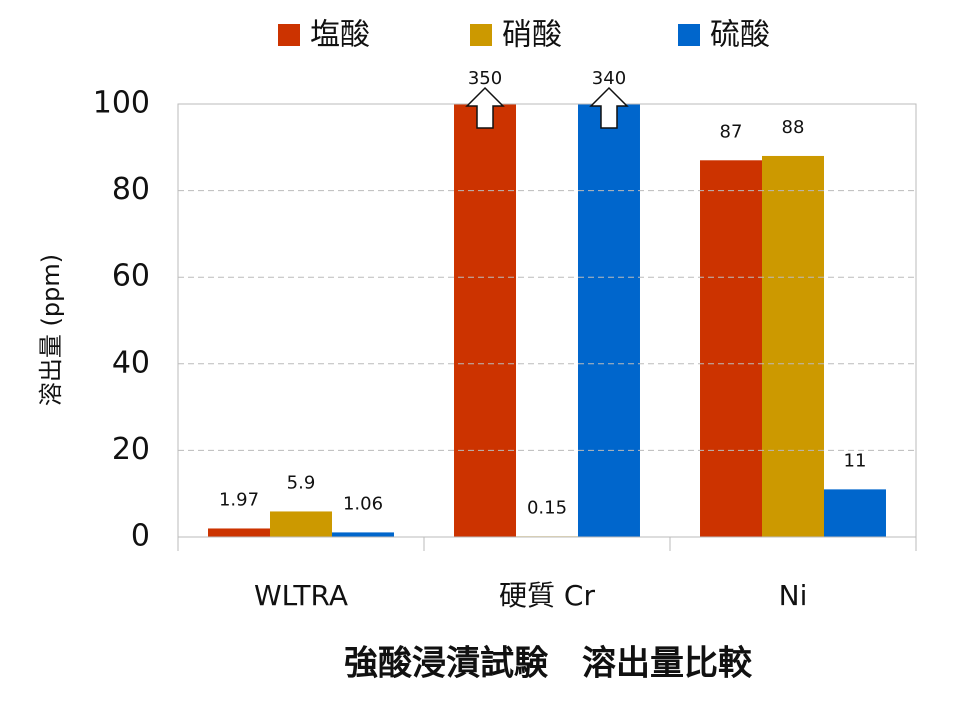 The image size is (954, 708). What do you see at coordinates (140, 536) in the screenshot?
I see `y-tick-label: 0` at bounding box center [140, 536].